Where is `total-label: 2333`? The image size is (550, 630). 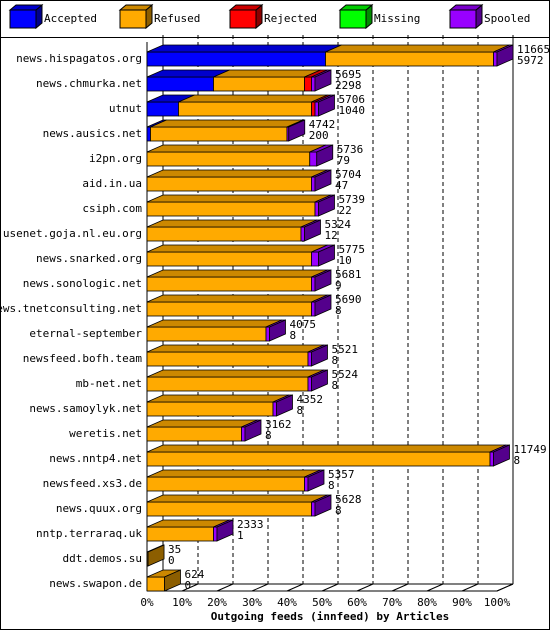 total-label: 2333 is located at coordinates (250, 524).